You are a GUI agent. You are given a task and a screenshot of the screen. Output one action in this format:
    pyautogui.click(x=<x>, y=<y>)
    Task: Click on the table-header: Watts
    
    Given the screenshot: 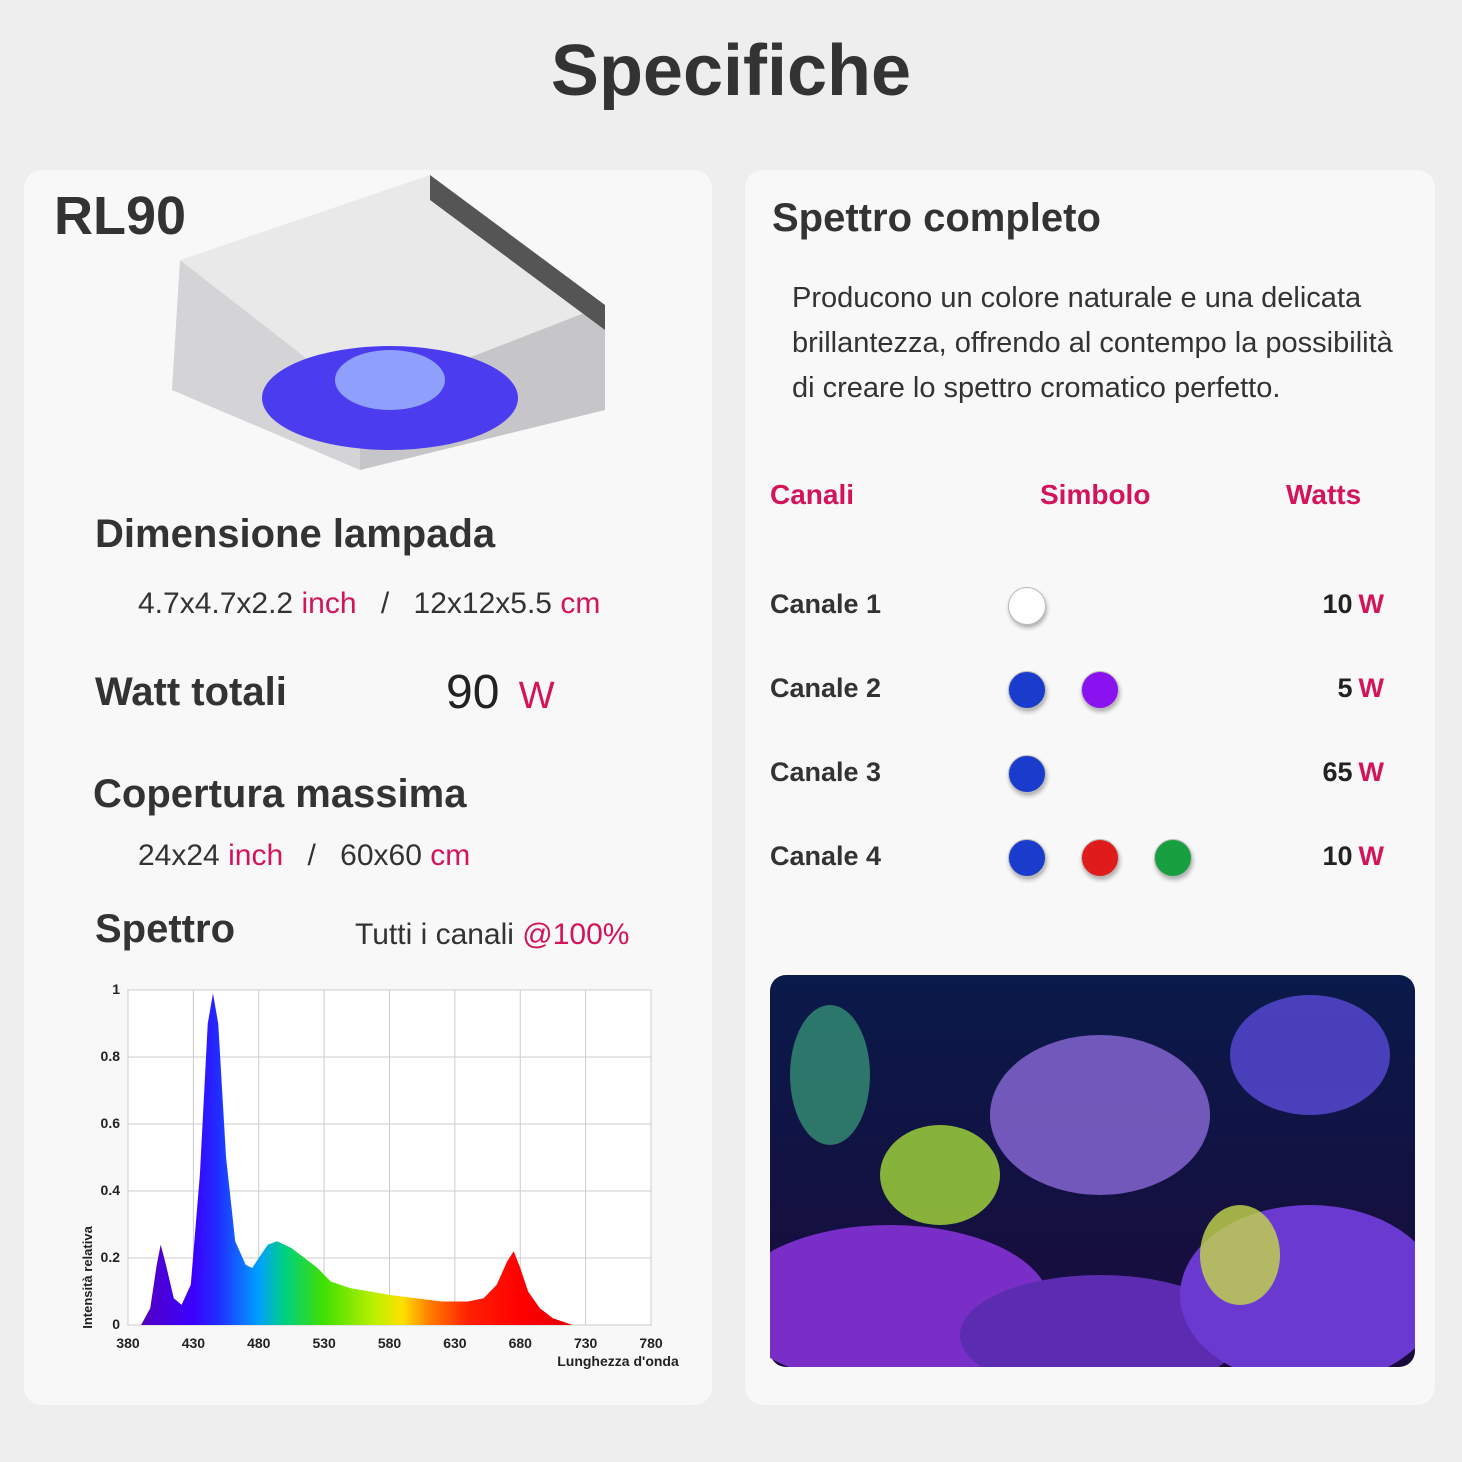 What is the action you would take?
    pyautogui.click(x=1324, y=494)
    